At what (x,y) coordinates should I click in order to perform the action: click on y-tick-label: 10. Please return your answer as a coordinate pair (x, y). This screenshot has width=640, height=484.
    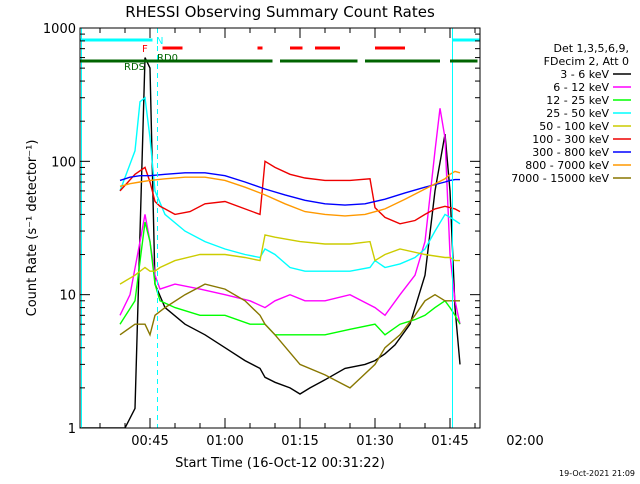
    Looking at the image, I should click on (67, 296).